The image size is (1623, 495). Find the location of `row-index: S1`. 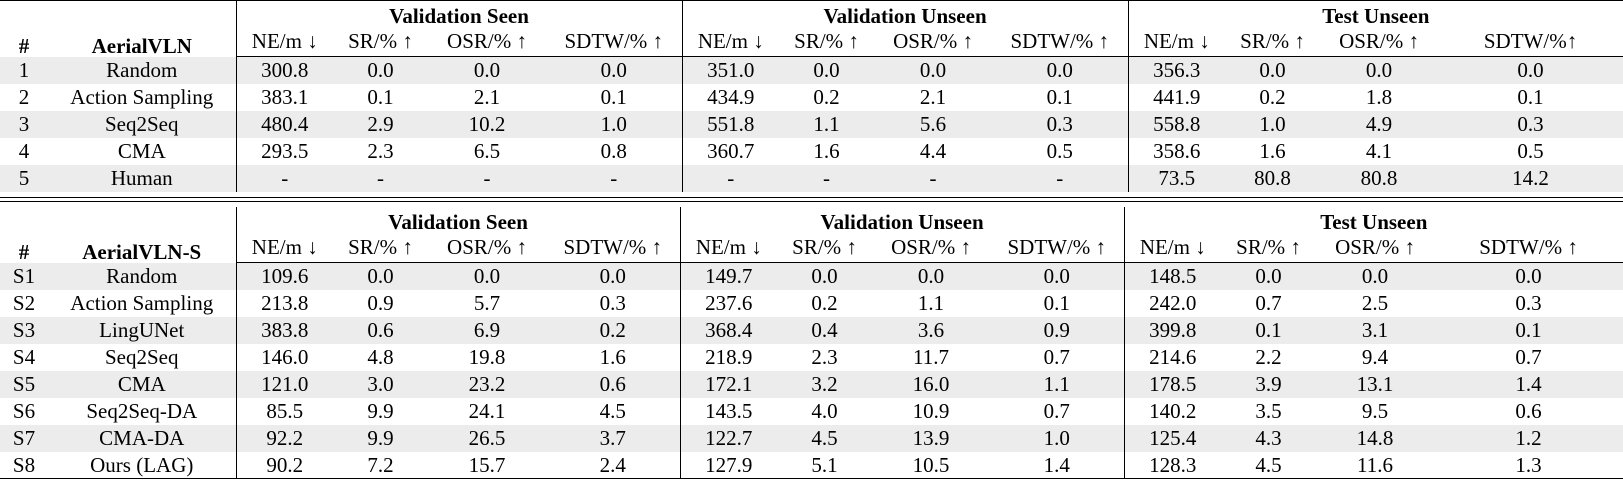

row-index: S1 is located at coordinates (24, 276).